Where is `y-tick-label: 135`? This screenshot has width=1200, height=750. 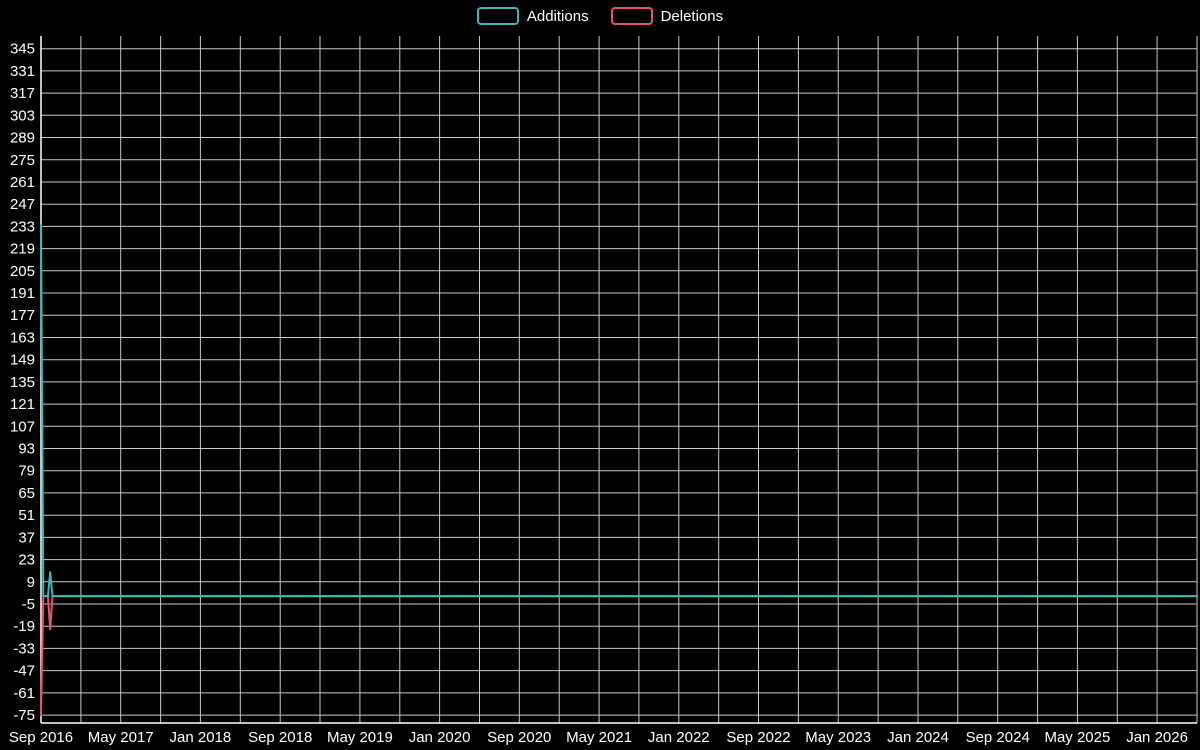 y-tick-label: 135 is located at coordinates (22, 382).